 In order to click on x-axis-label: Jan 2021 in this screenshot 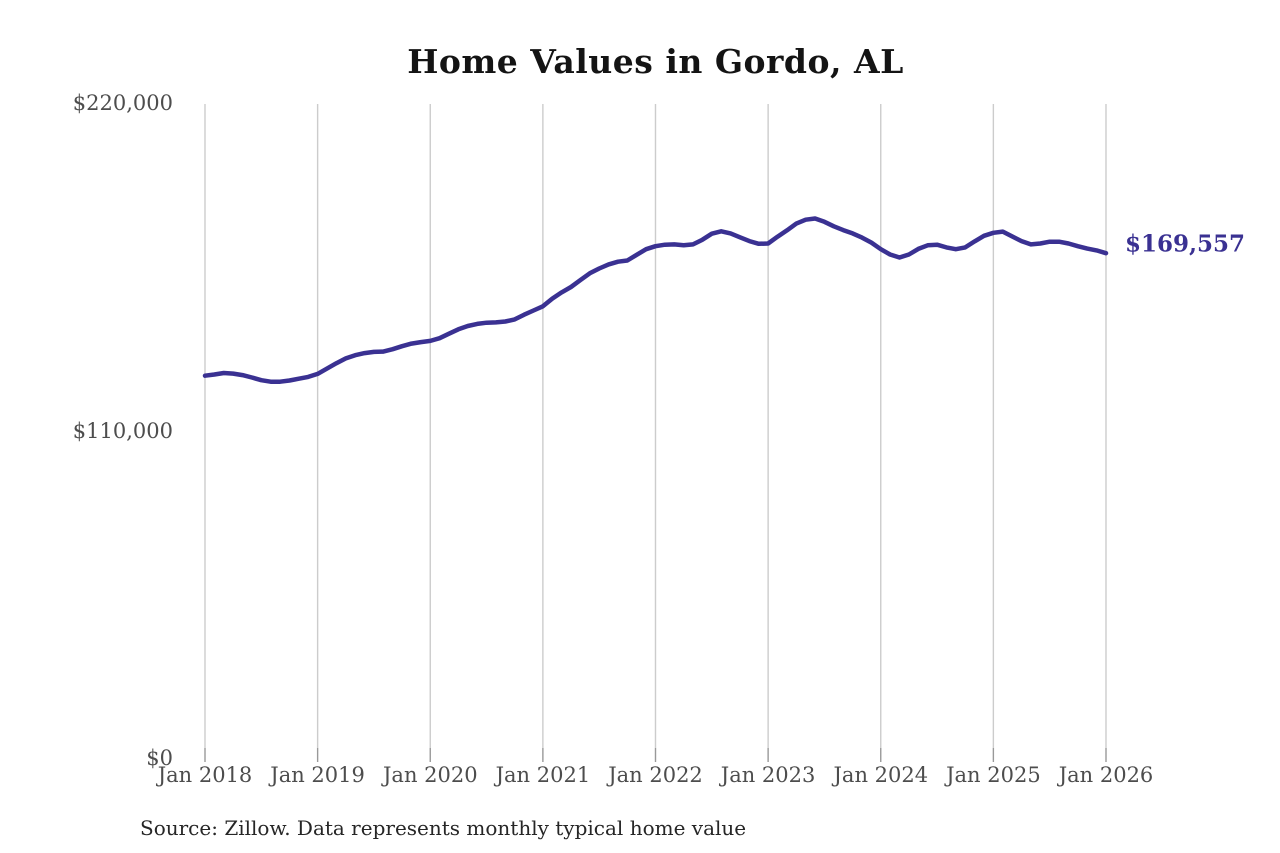, I will do `click(543, 775)`.